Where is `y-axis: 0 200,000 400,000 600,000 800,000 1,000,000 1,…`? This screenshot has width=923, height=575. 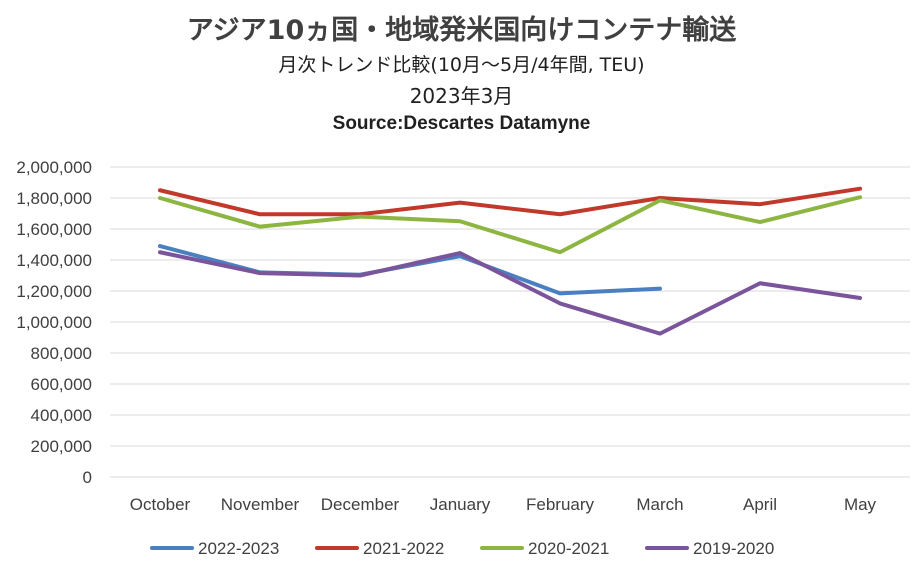
y-axis: 0 200,000 400,000 600,000 800,000 1,000,000 1,… is located at coordinates (54, 322).